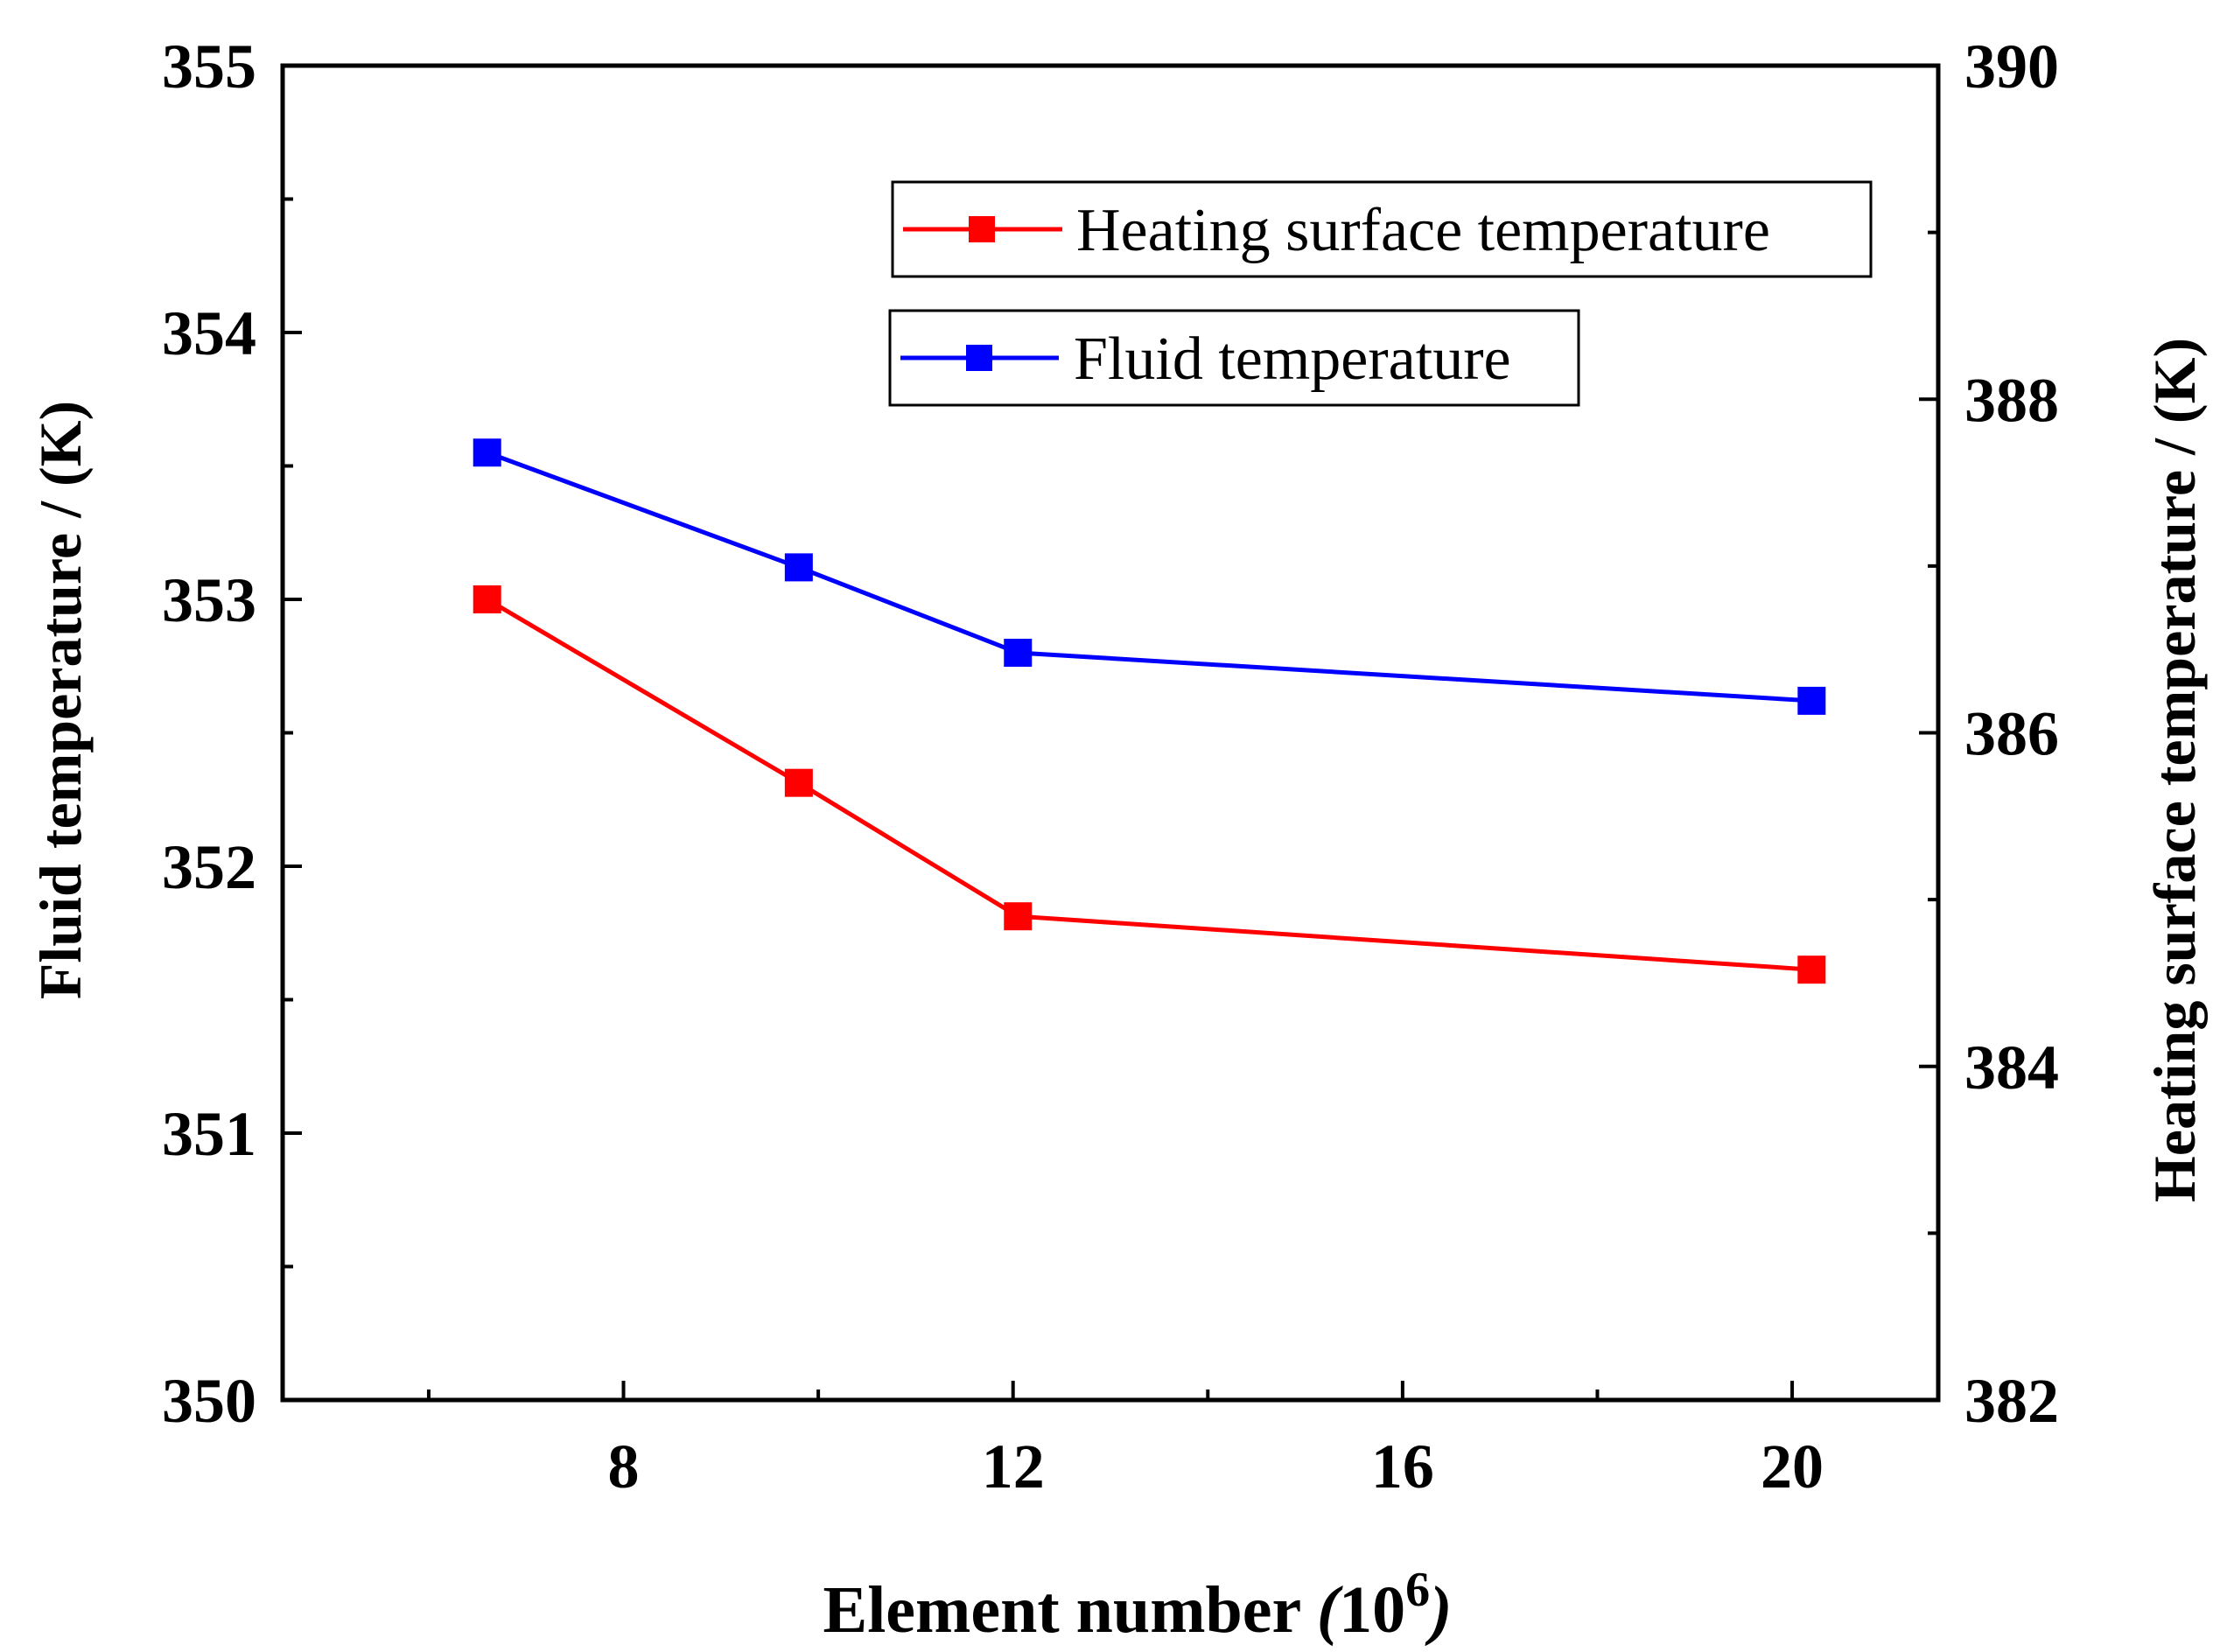 This screenshot has width=2234, height=1652. What do you see at coordinates (1402, 1467) in the screenshot?
I see `x-tick-label: 16` at bounding box center [1402, 1467].